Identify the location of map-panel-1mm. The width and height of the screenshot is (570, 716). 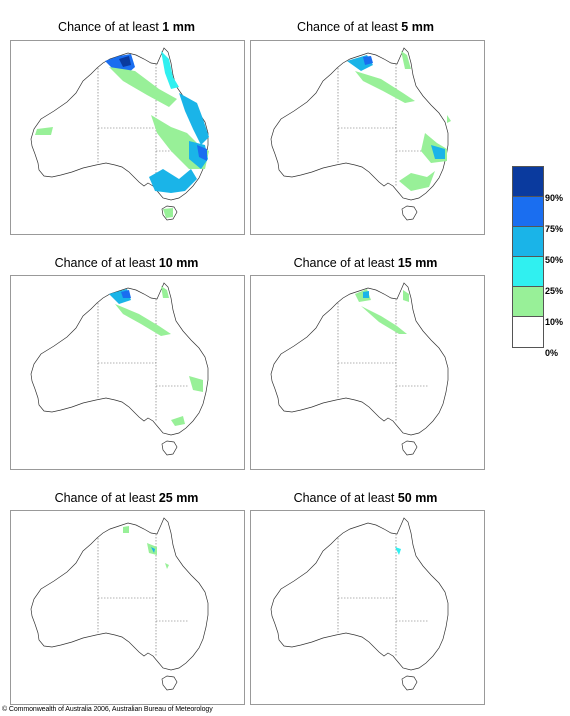
(127, 137).